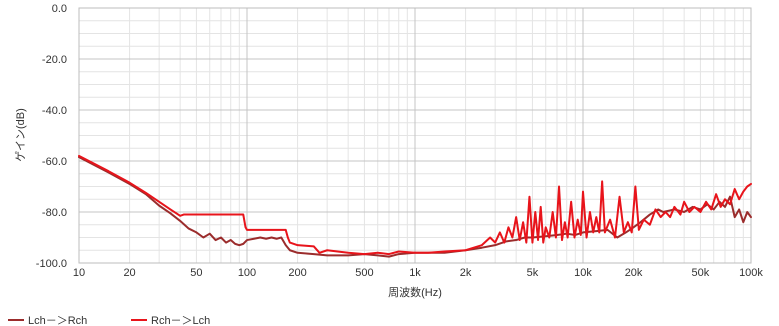 Image resolution: width=779 pixels, height=326 pixels. I want to click on x-tick-label: 100k, so click(751, 273).